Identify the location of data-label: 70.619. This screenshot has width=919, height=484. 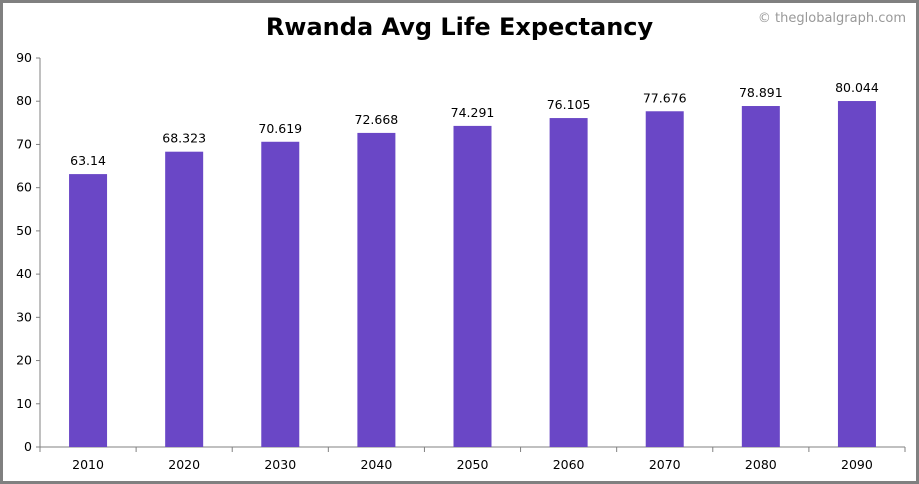
(280, 128).